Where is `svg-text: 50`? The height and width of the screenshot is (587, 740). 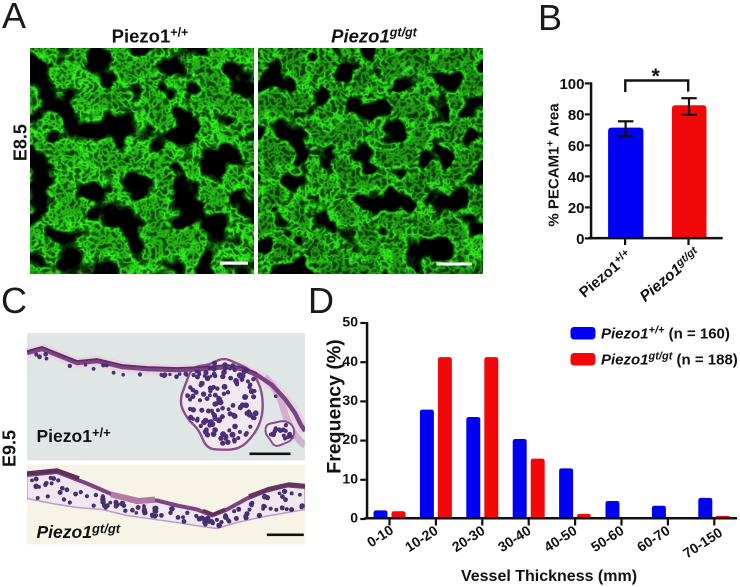
svg-text: 50 is located at coordinates (350, 322).